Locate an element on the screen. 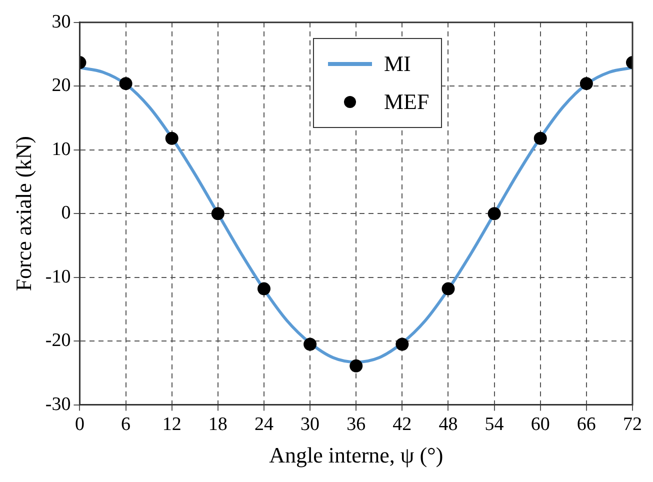  y-tick-label: 10 is located at coordinates (61, 149).